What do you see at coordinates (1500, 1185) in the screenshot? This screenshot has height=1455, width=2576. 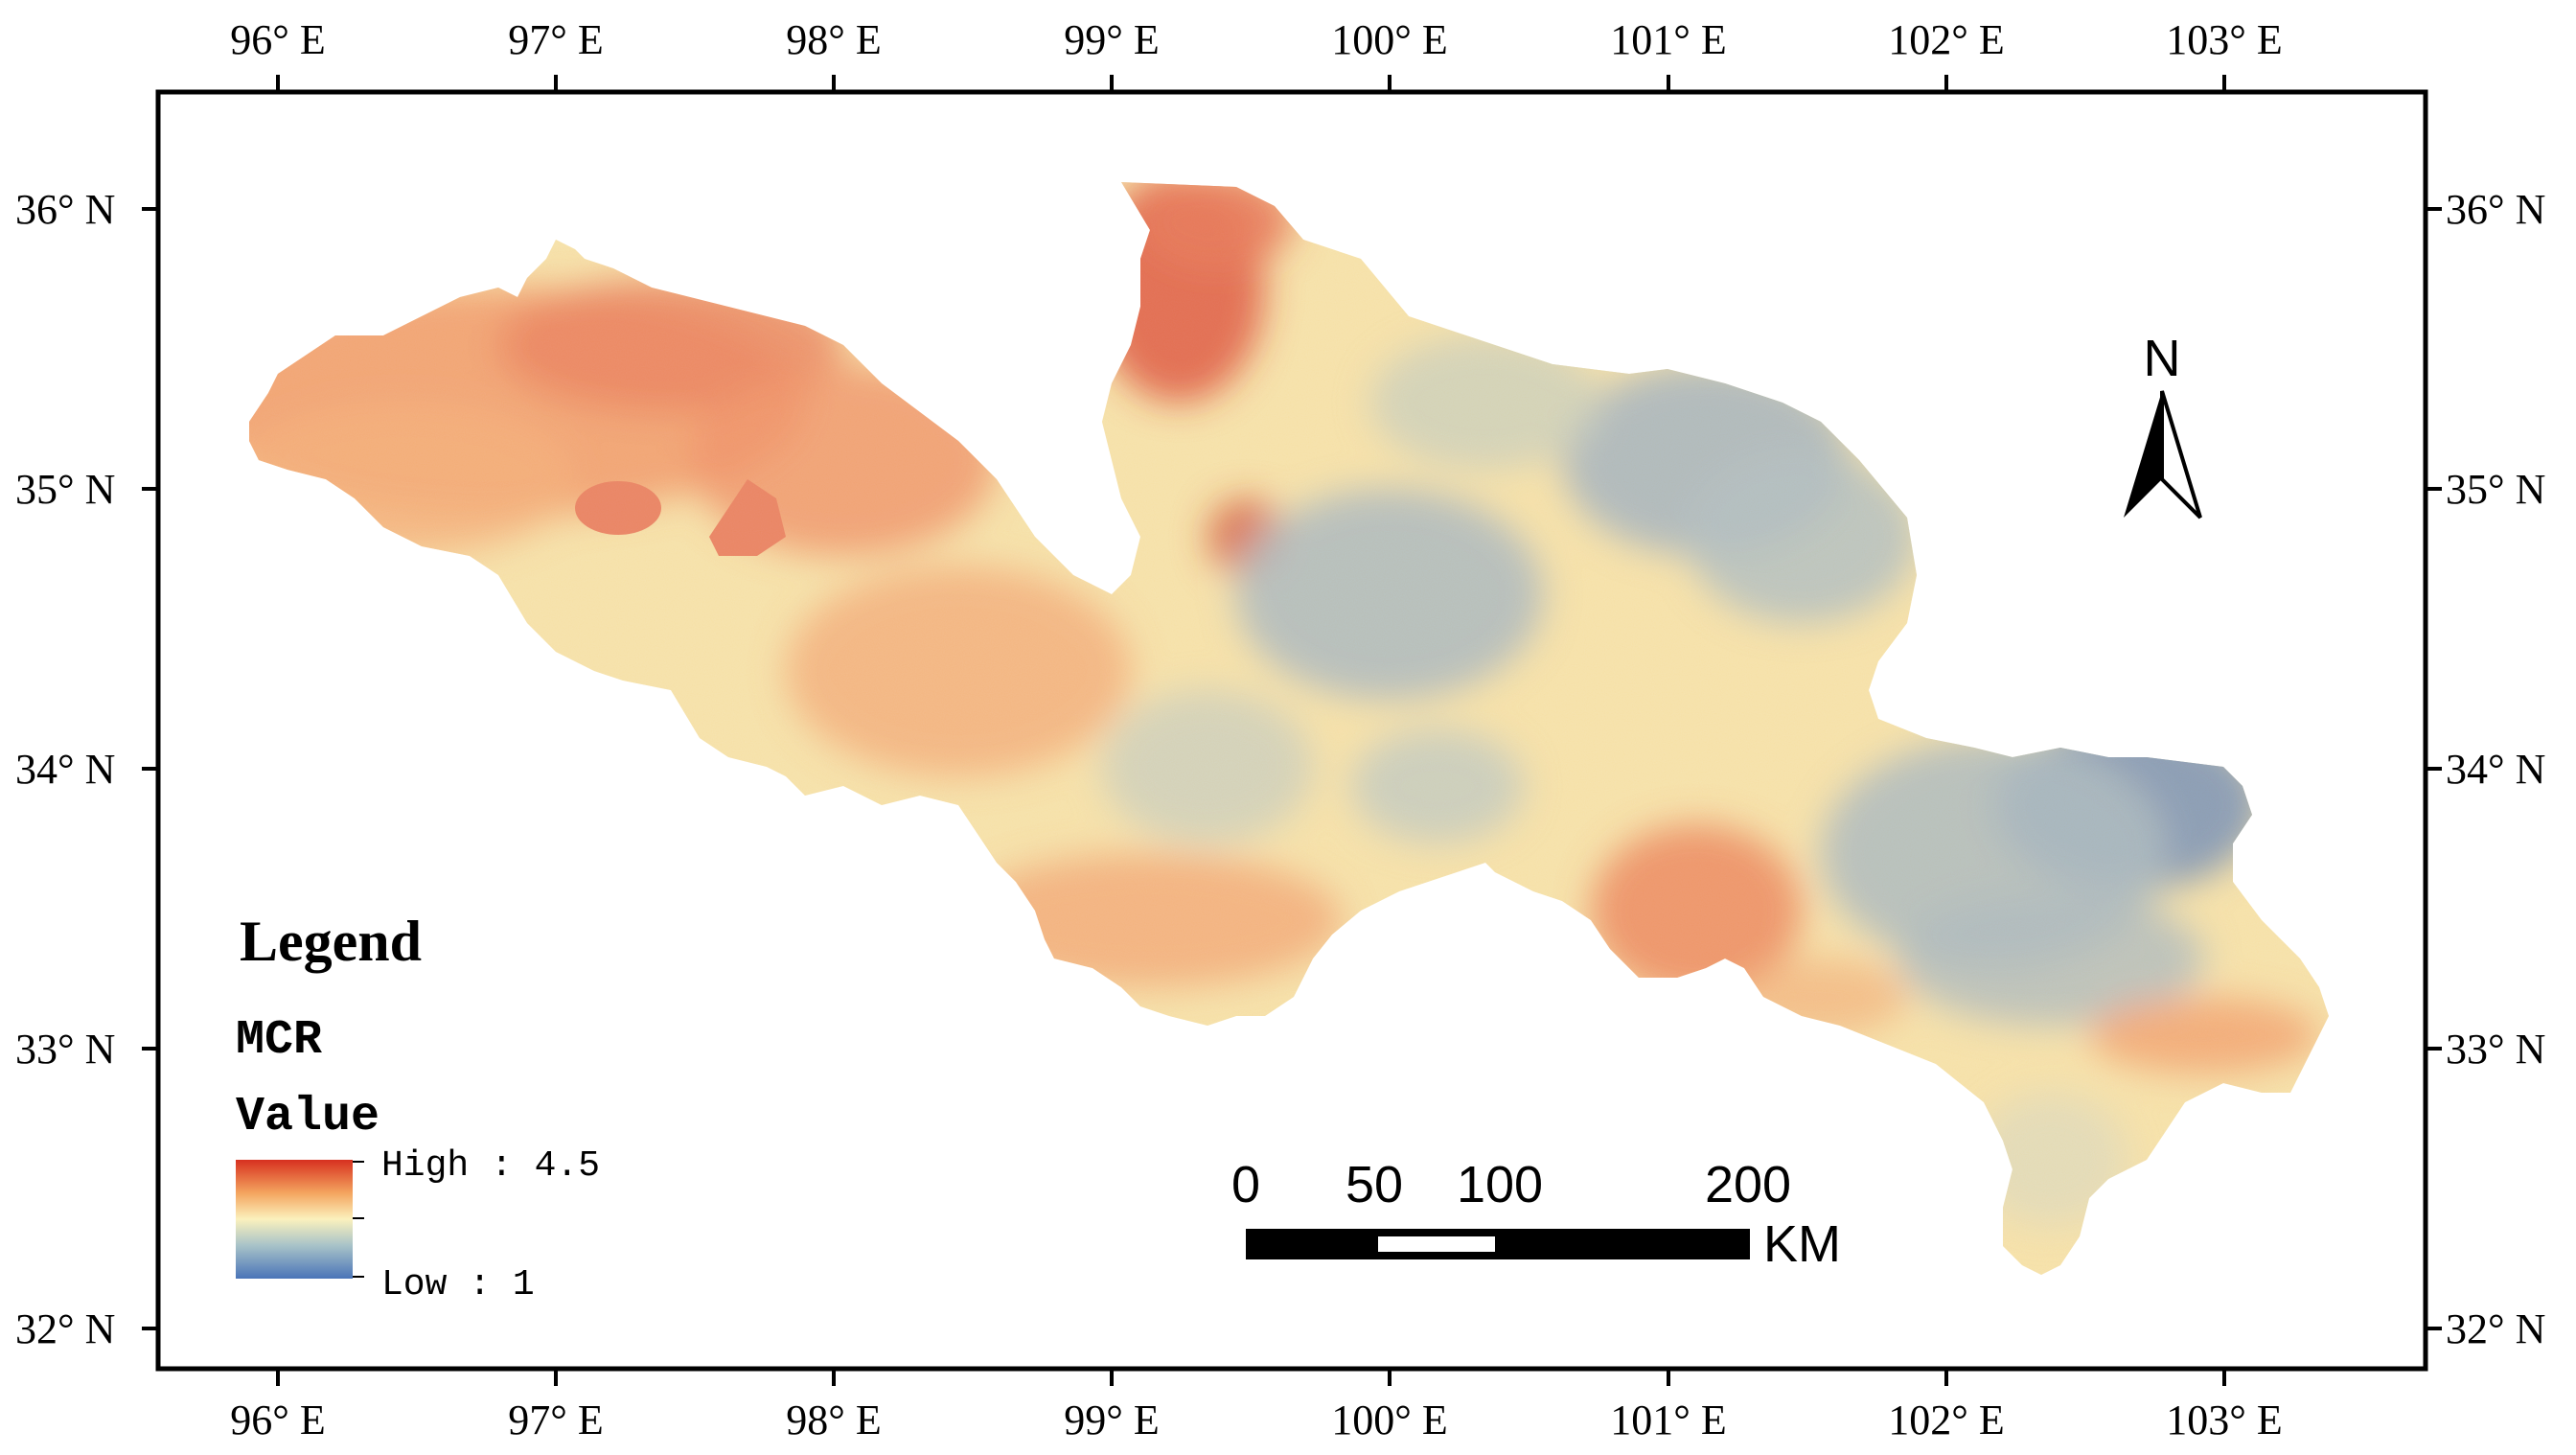 I see `scale-tick-label: 100` at bounding box center [1500, 1185].